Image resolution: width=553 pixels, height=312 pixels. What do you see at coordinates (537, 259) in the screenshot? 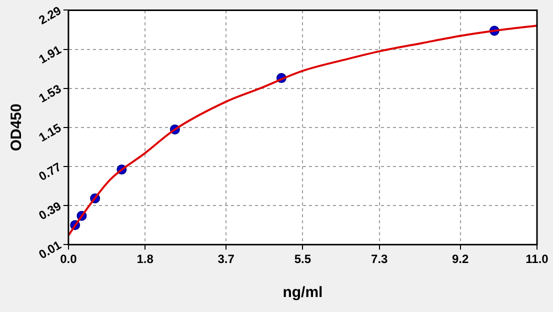
I see `x-tick-label: 11.0` at bounding box center [537, 259].